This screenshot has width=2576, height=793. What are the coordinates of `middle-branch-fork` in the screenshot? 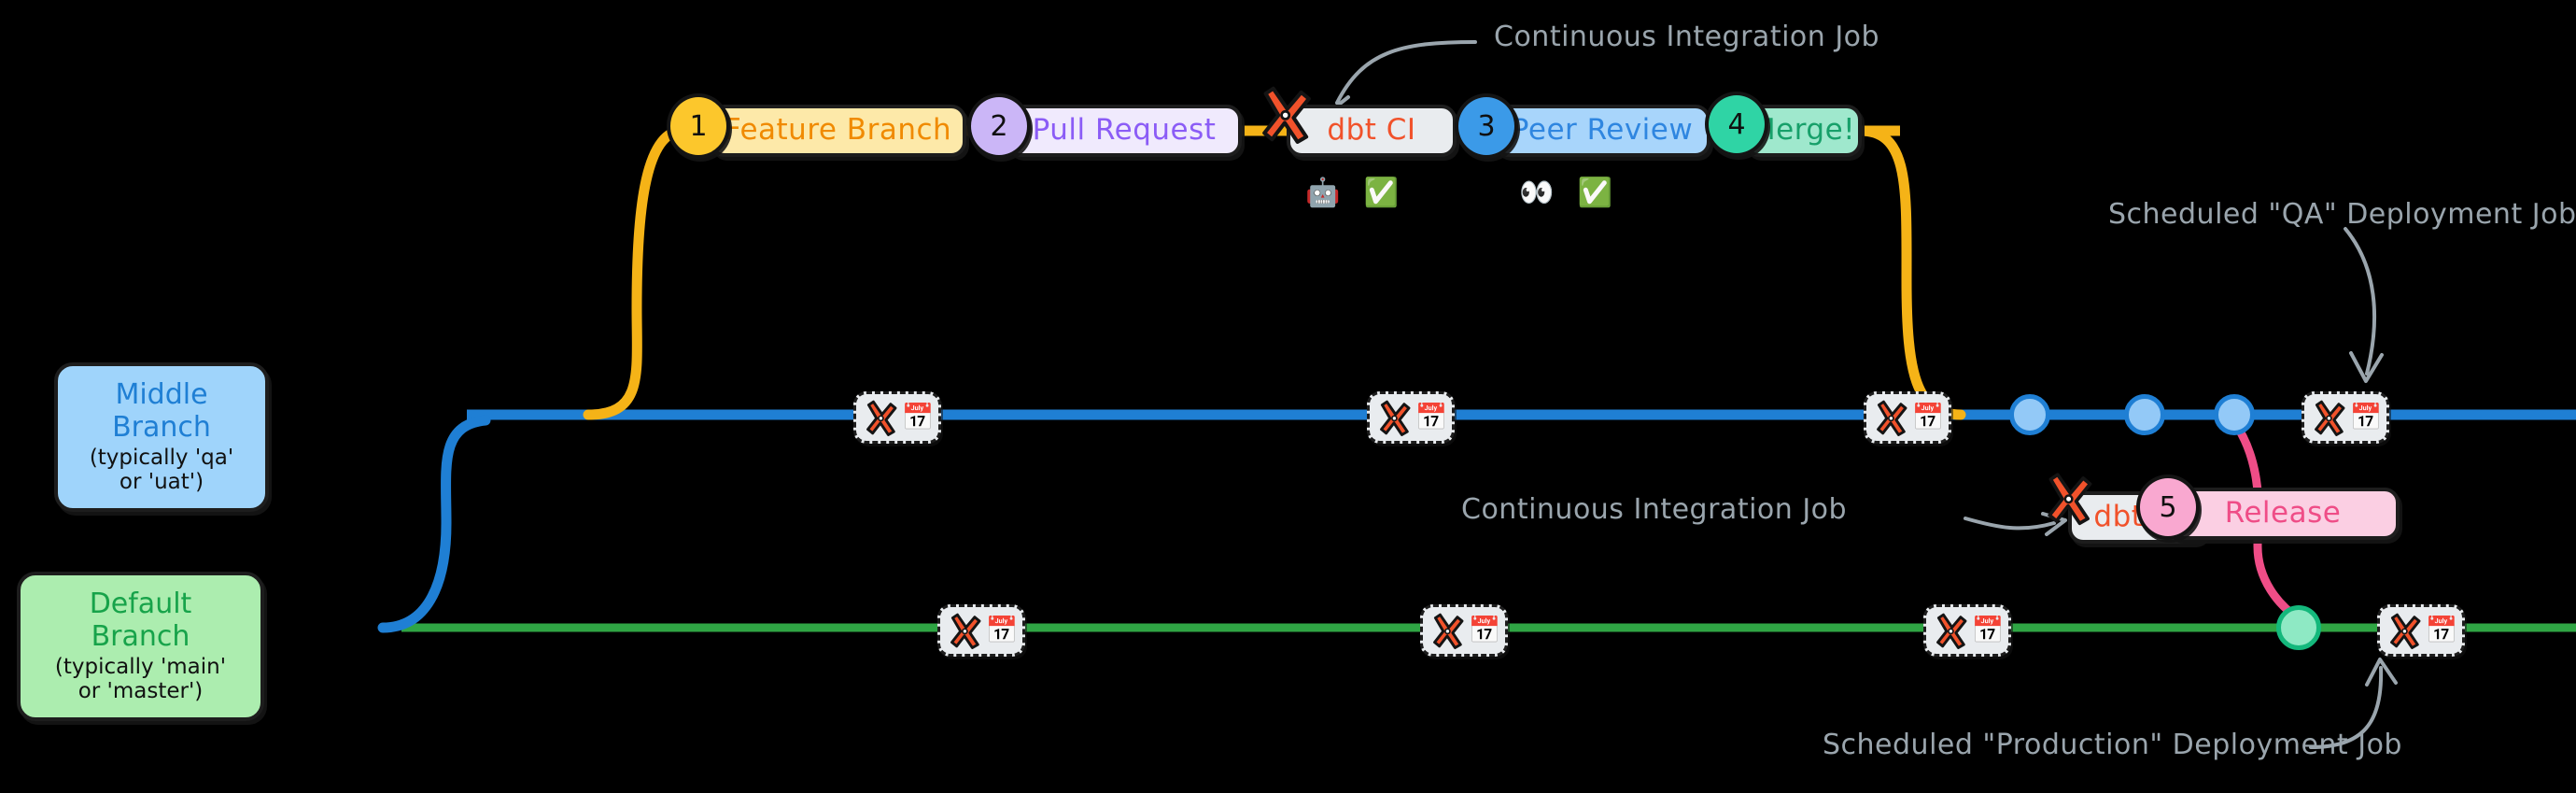 It's located at (434, 524).